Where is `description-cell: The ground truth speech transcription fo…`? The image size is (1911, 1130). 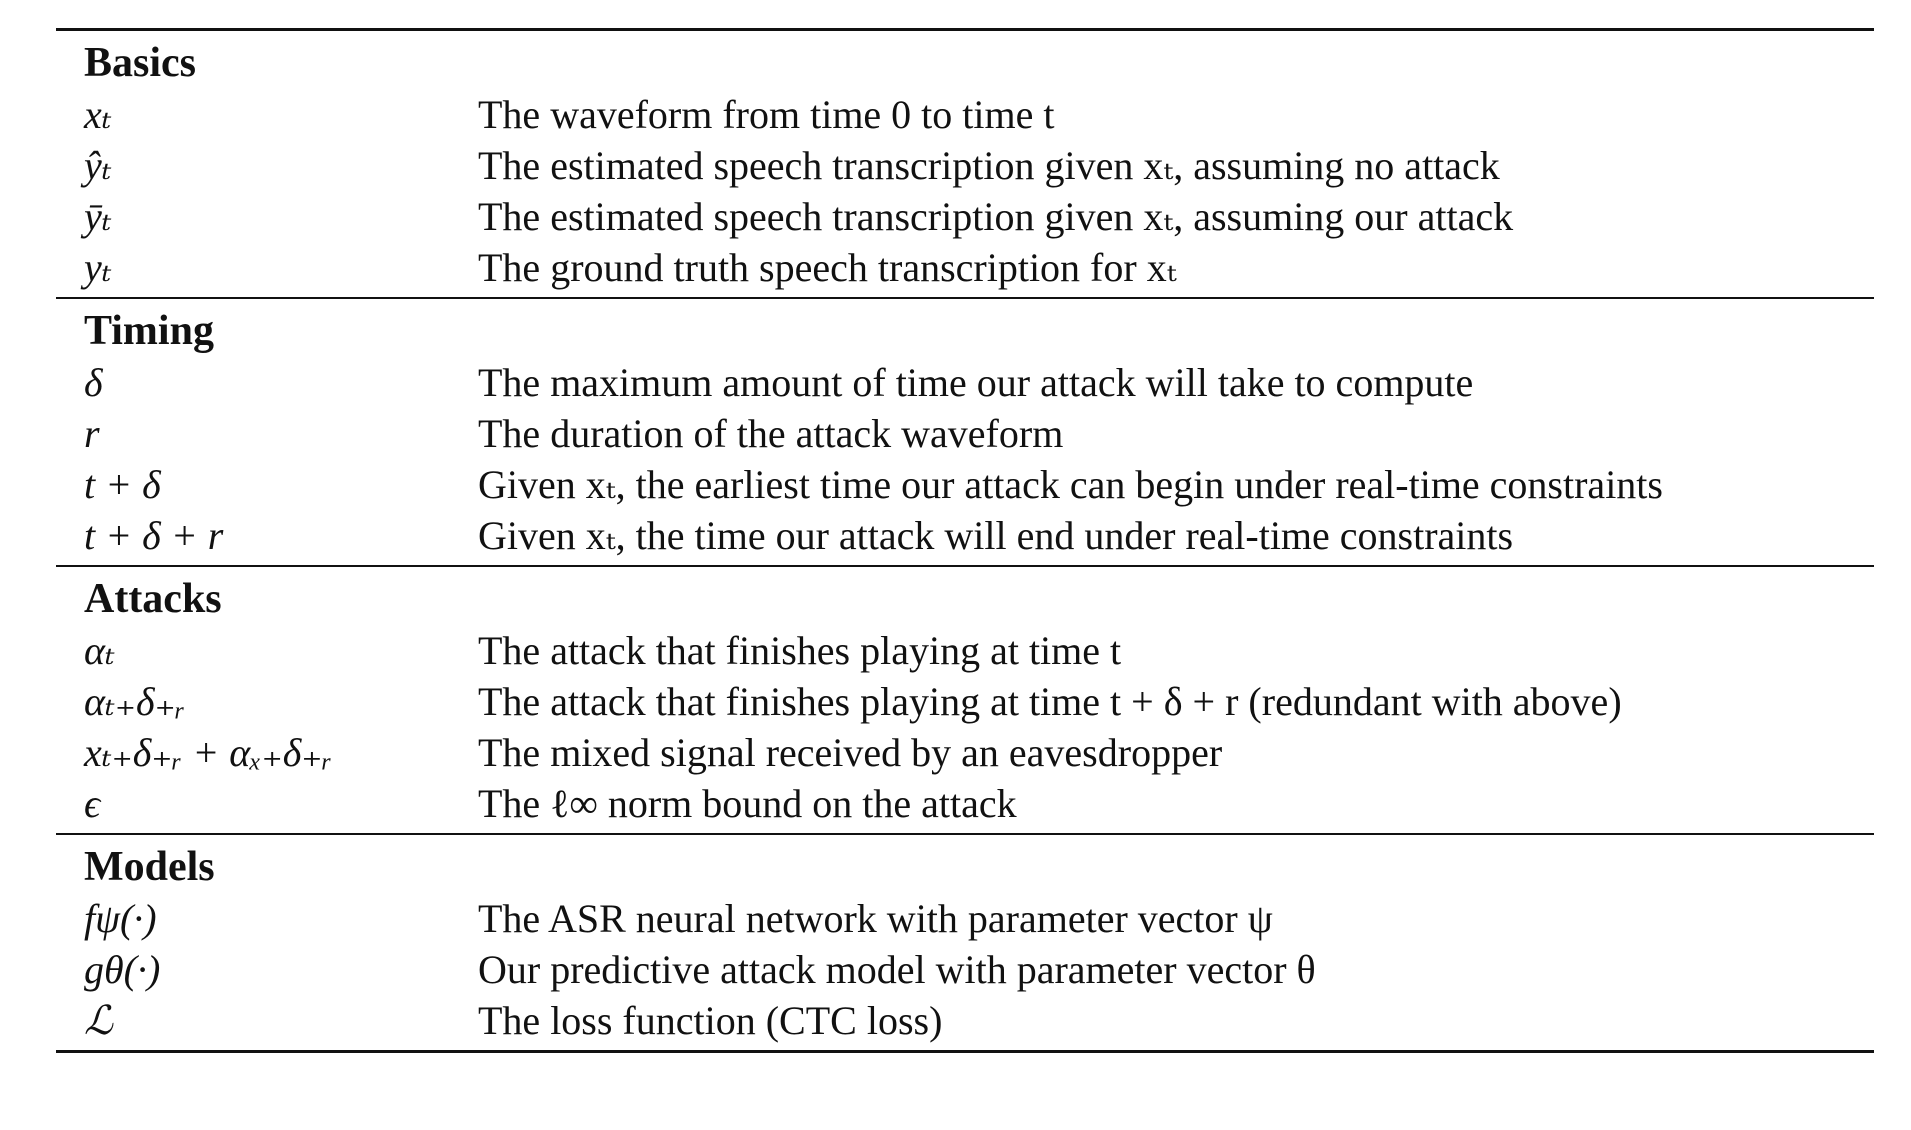
description-cell: The ground truth speech transcription fo… is located at coordinates (827, 267).